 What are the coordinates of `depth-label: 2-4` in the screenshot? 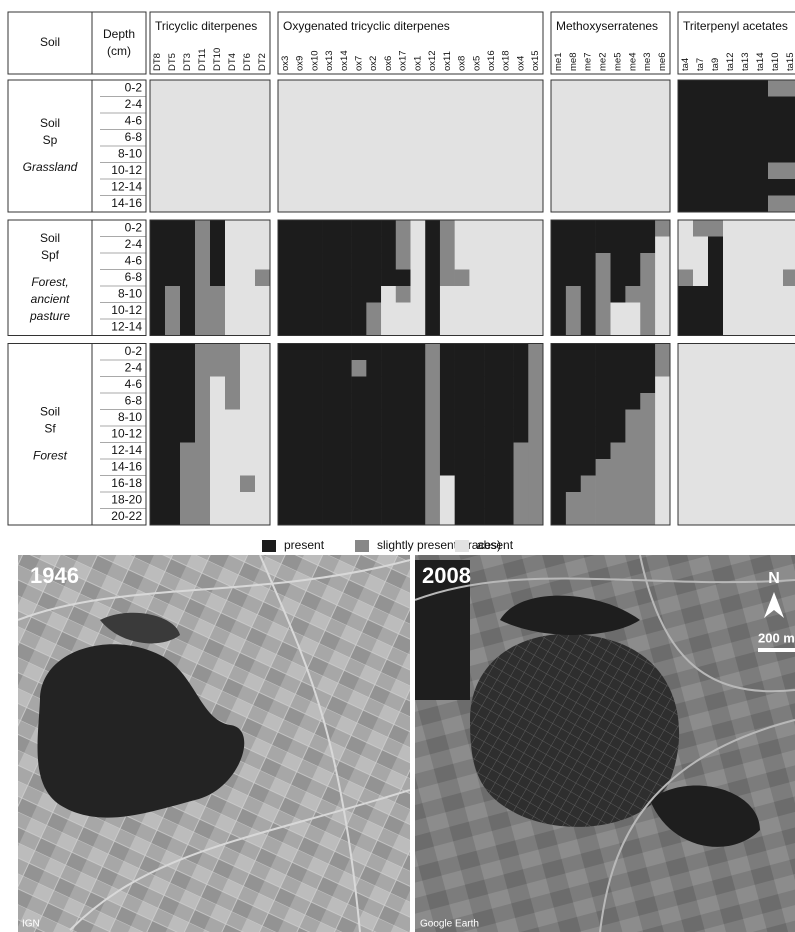 It's located at (134, 244).